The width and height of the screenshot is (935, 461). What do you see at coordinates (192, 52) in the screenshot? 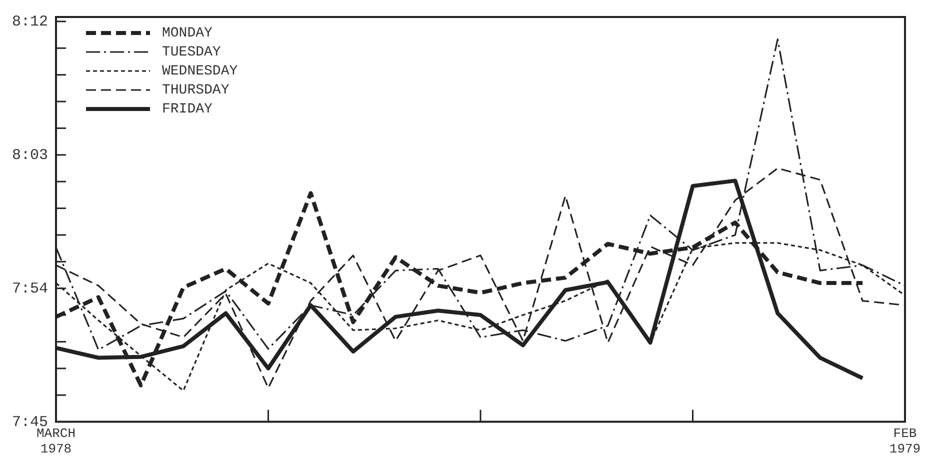
I see `legend-label: TUESDAY` at bounding box center [192, 52].